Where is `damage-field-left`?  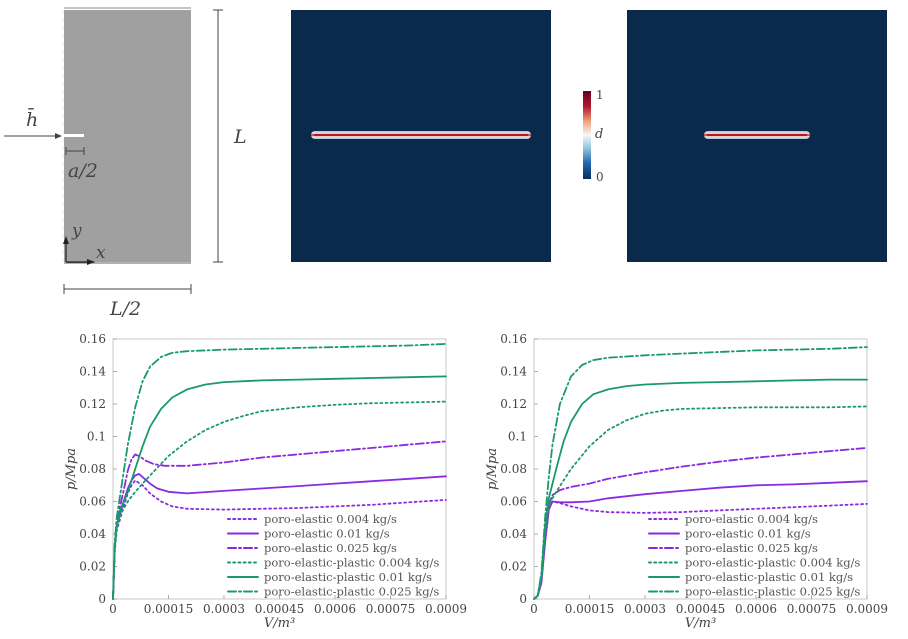 damage-field-left is located at coordinates (421, 136).